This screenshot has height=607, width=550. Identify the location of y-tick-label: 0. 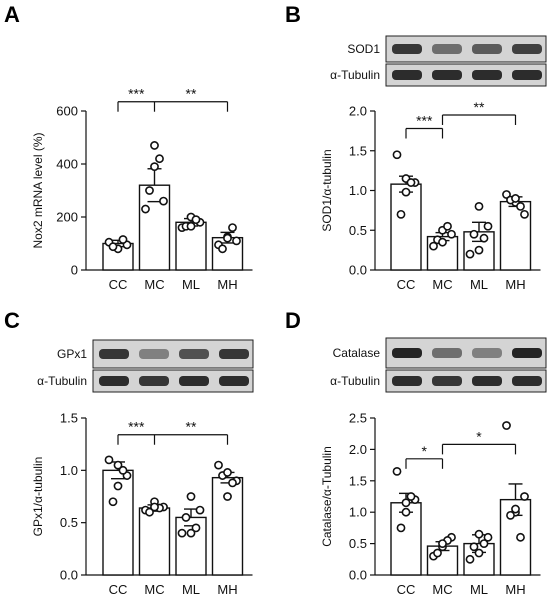
(74, 270).